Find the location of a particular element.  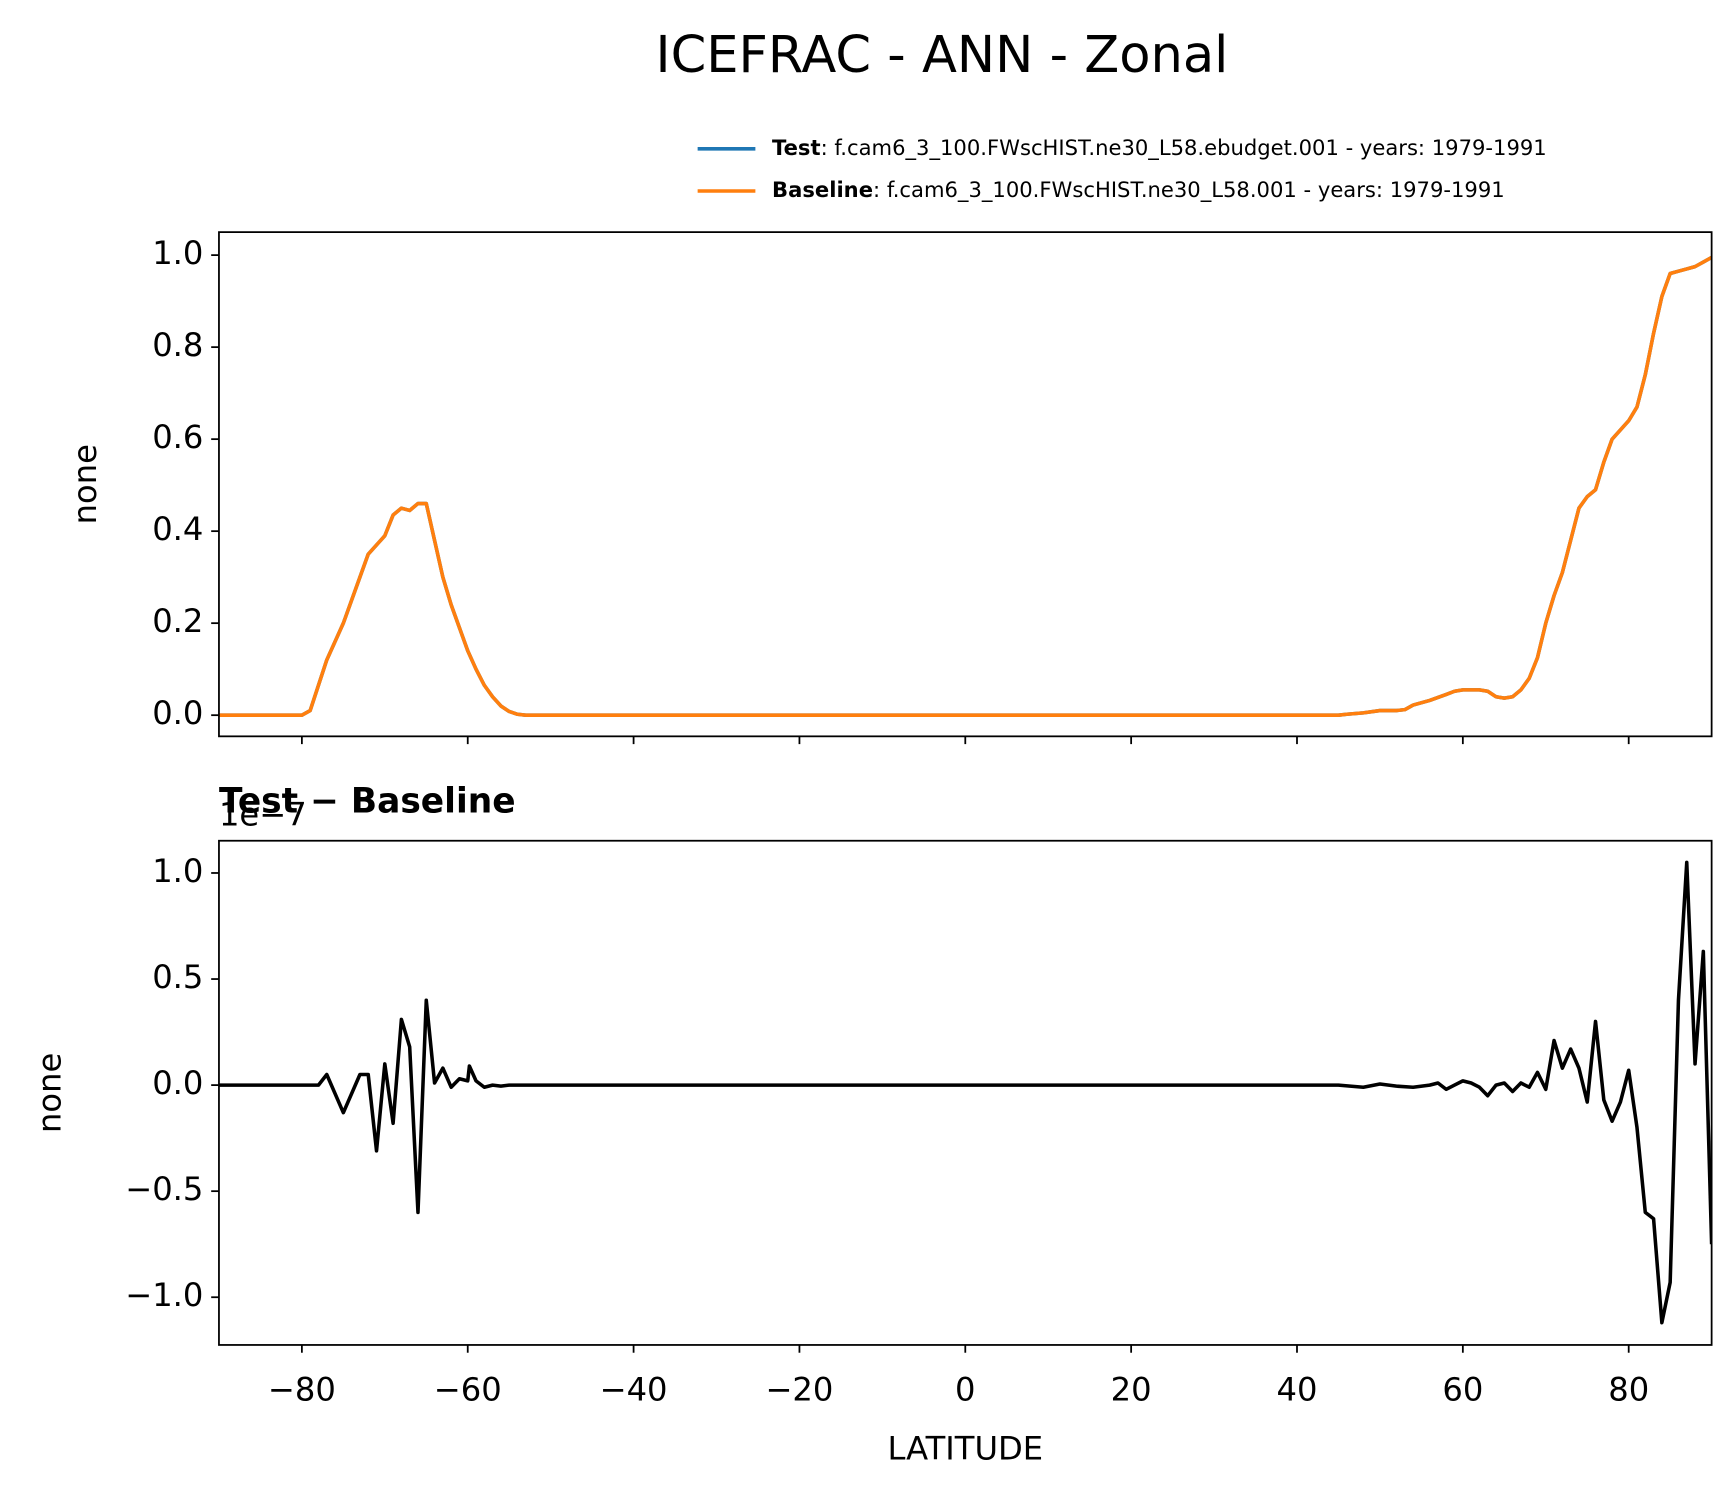

offset-text: 1e−7 is located at coordinates (263, 814).